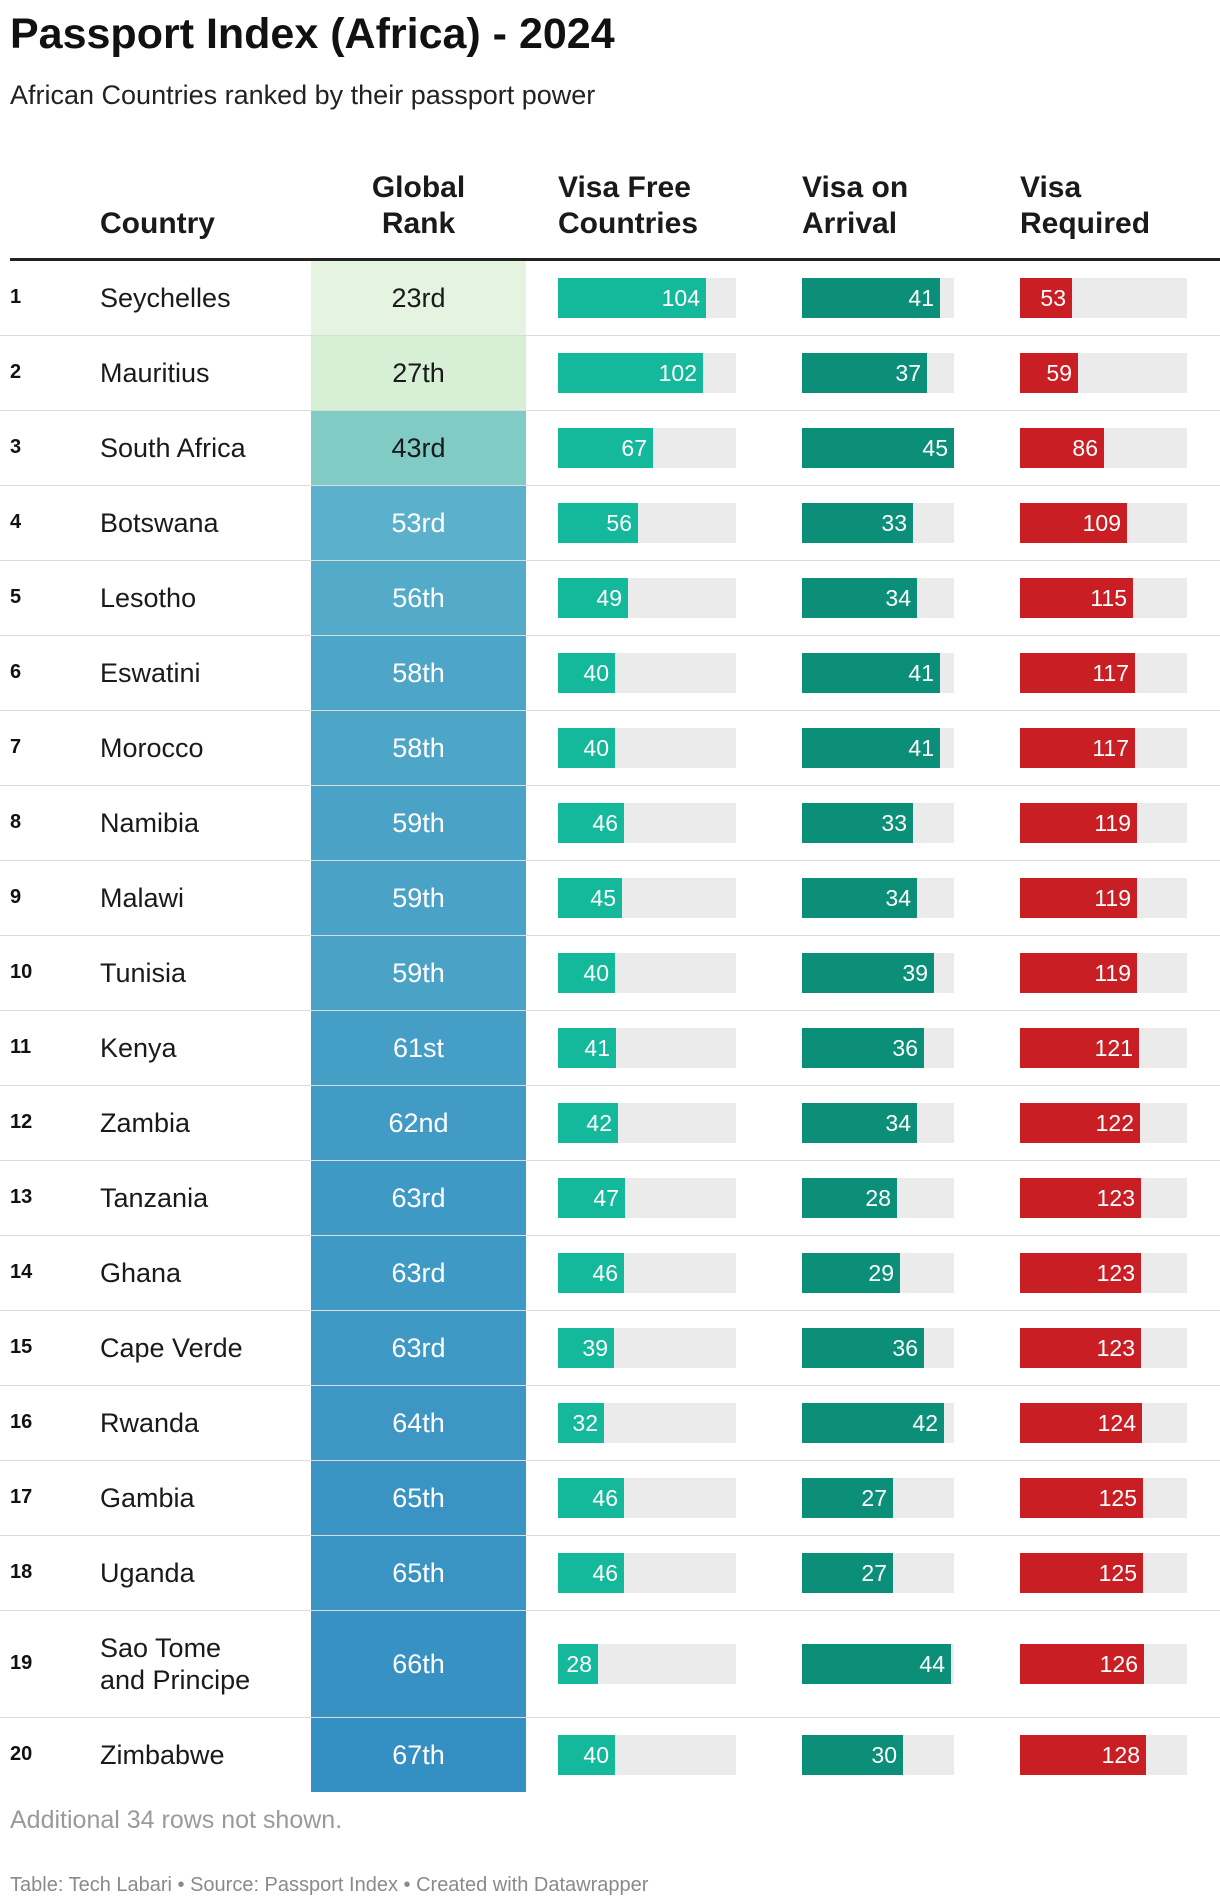  Describe the element at coordinates (1115, 1198) in the screenshot. I see `visa-required-value: 123` at that location.